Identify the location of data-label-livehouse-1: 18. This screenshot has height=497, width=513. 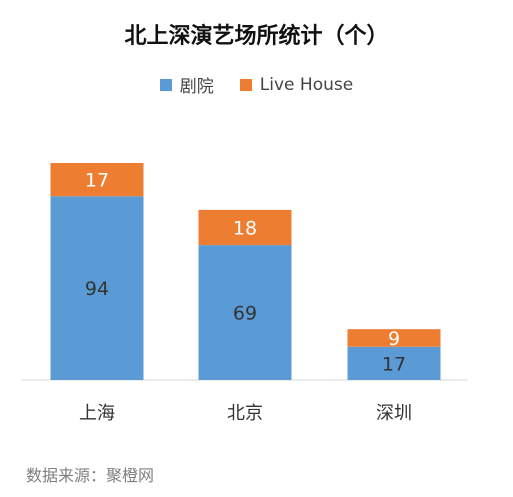
(245, 229).